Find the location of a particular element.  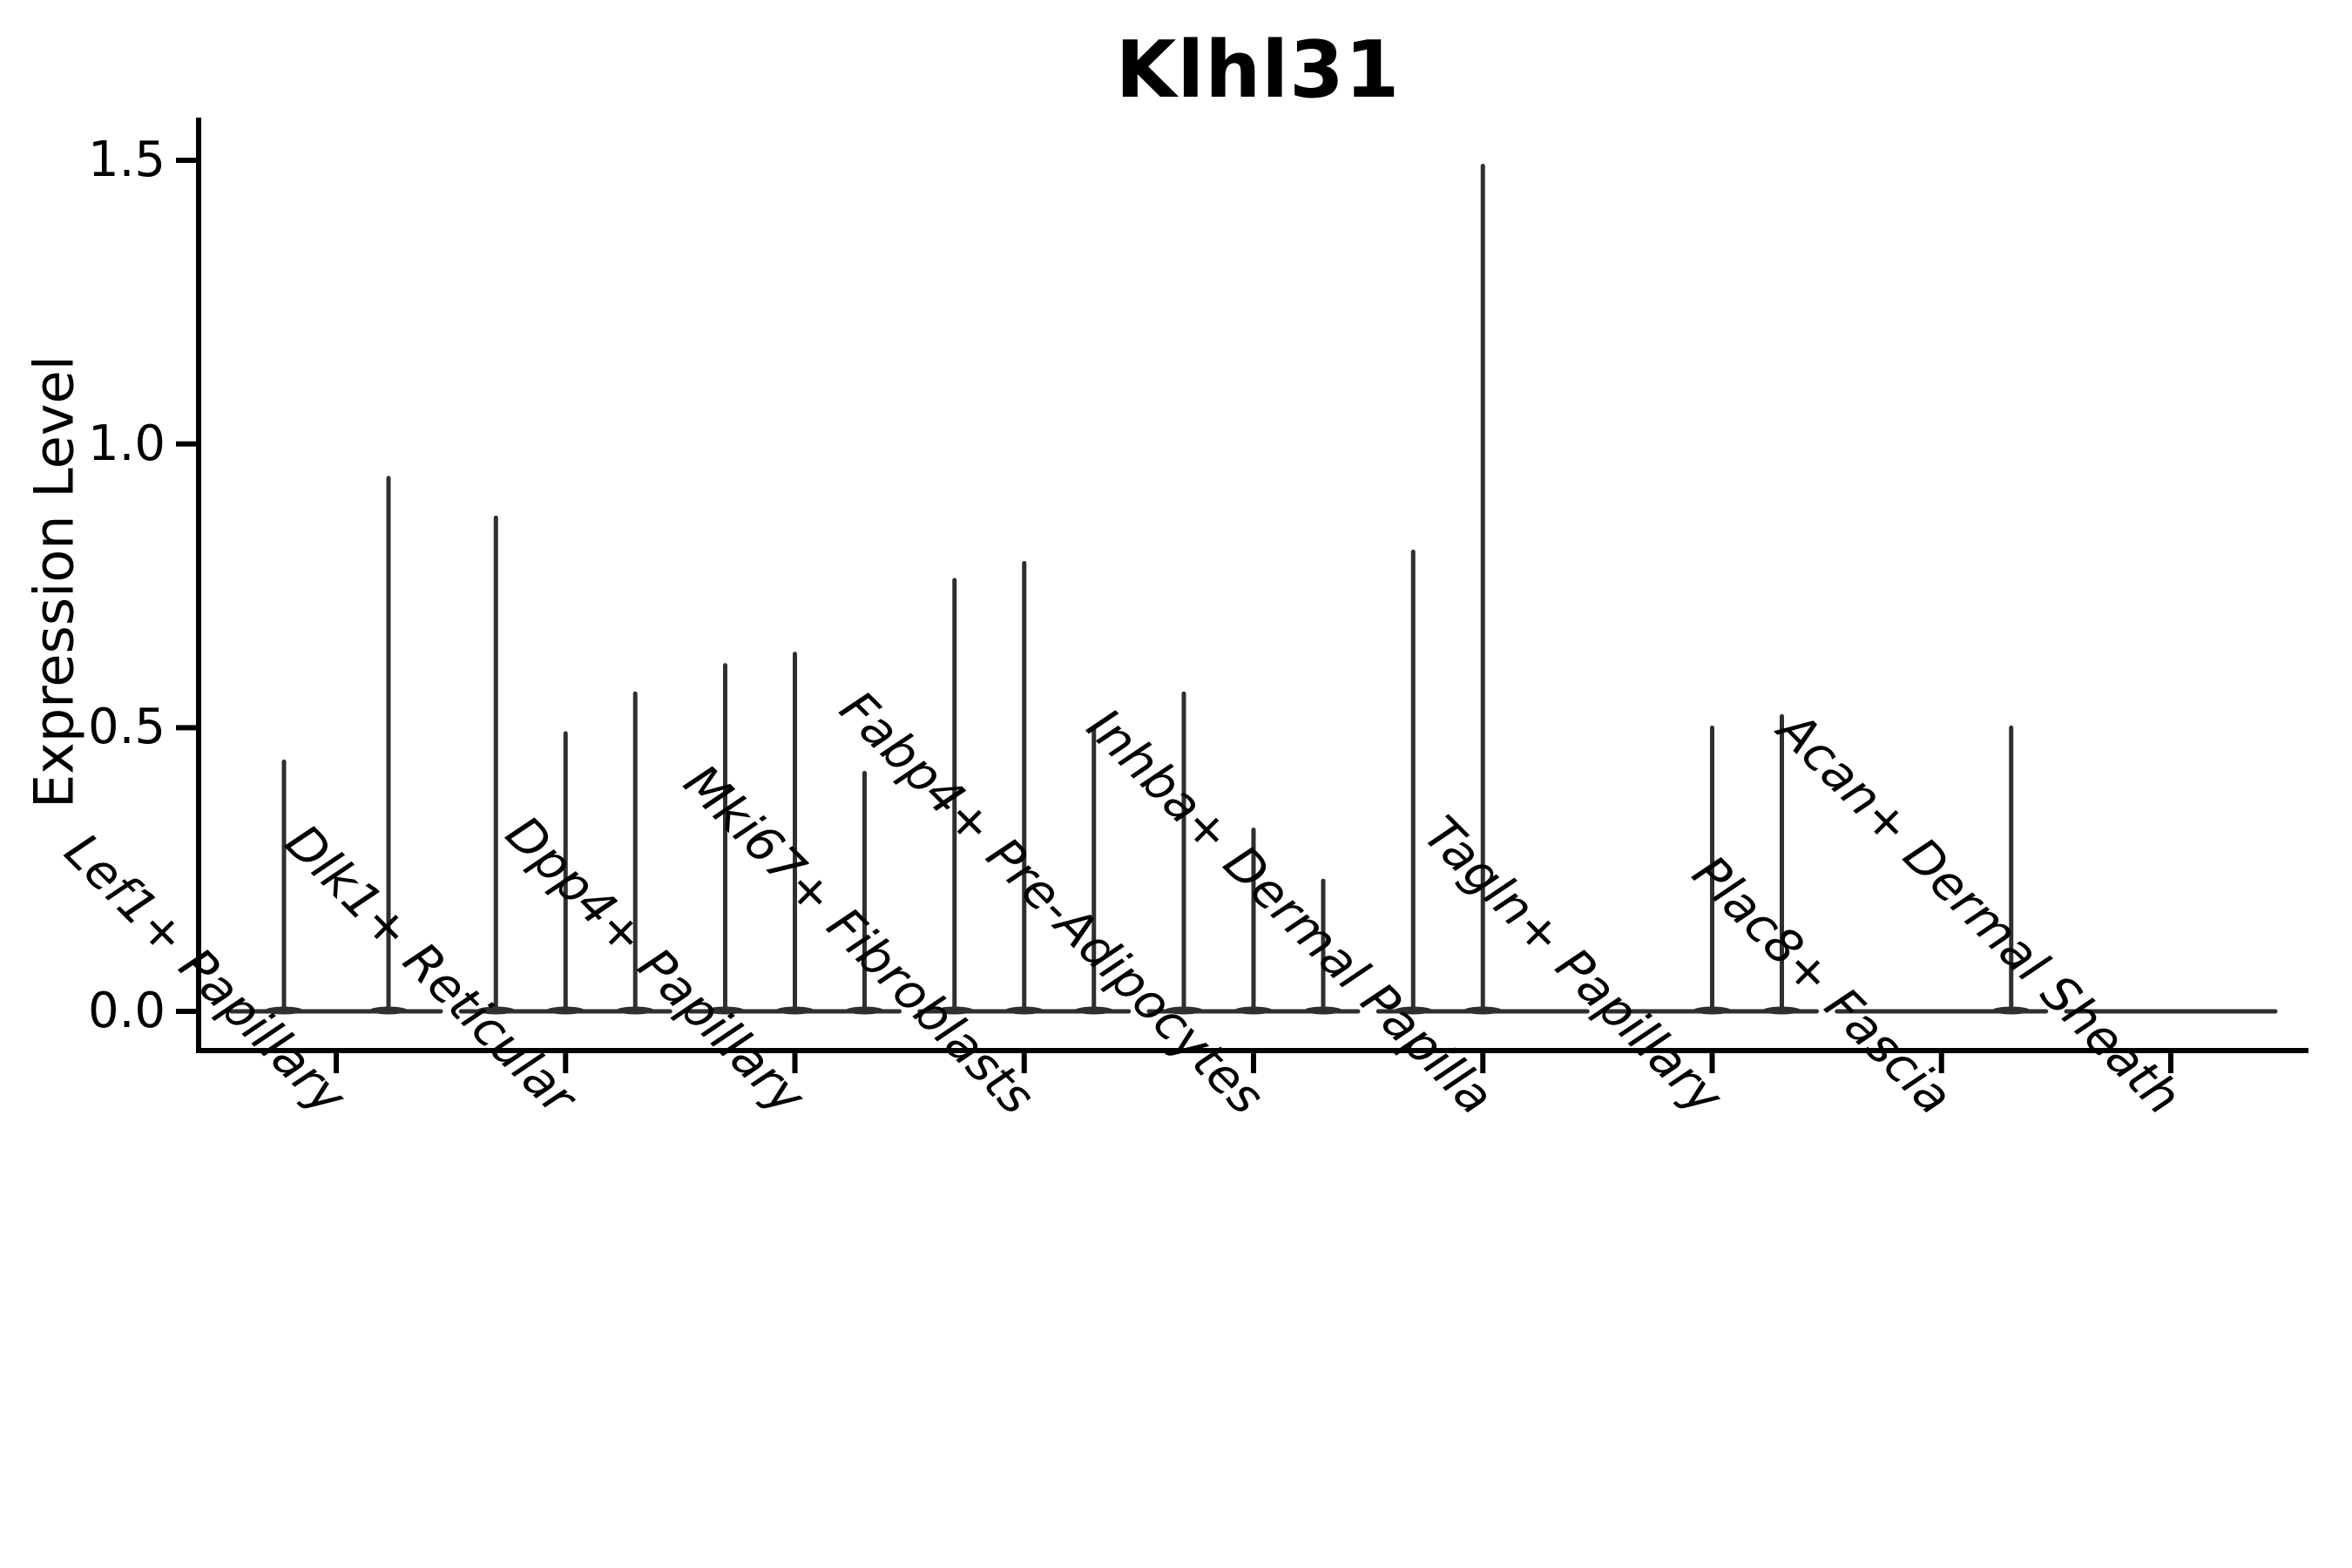

y-tick-label: 1.5 is located at coordinates (126, 160).